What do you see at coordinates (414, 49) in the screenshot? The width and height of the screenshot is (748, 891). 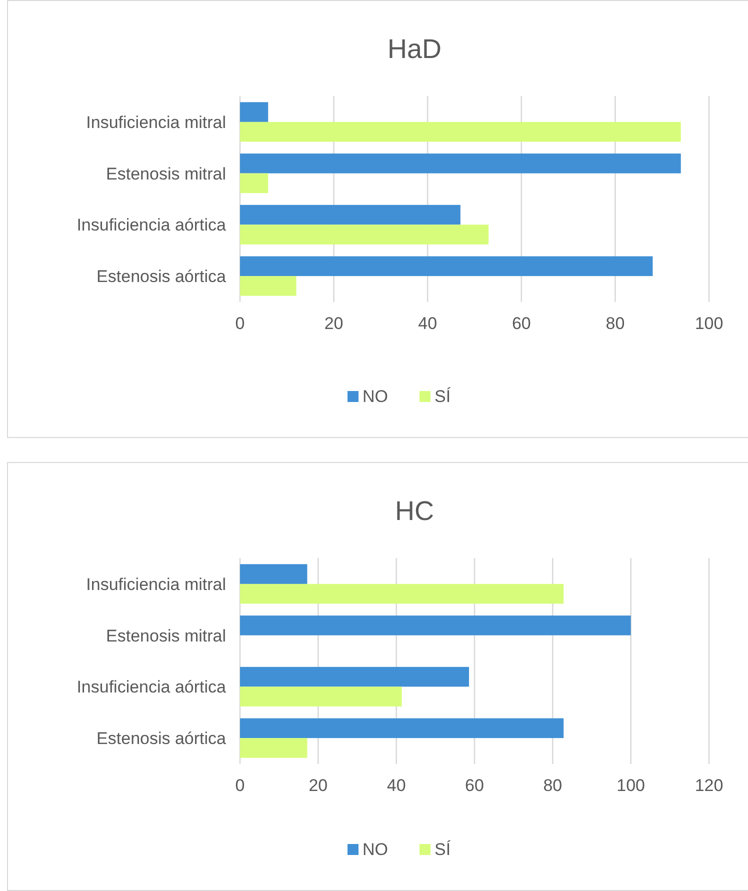 I see `chart-title: HaD` at bounding box center [414, 49].